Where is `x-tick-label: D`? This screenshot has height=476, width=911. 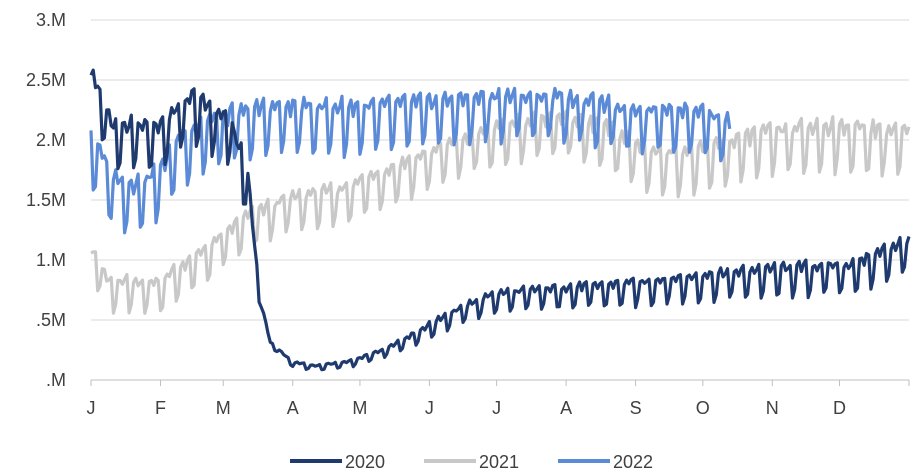 x-tick-label: D is located at coordinates (839, 408).